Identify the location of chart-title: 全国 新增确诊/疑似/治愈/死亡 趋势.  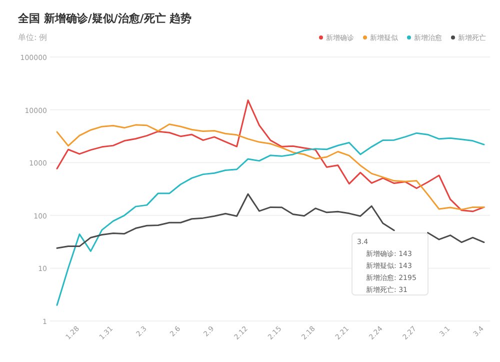
(104, 18).